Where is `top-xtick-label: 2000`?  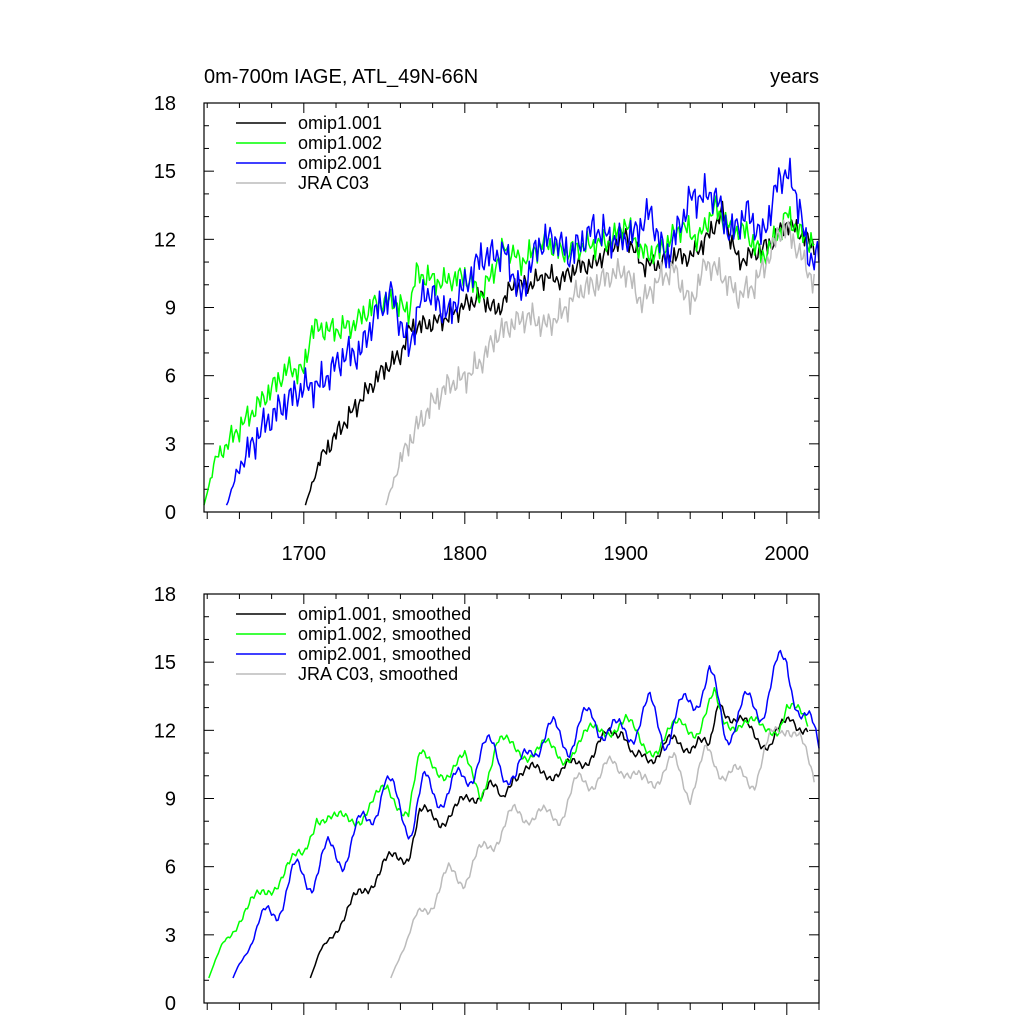 top-xtick-label: 2000 is located at coordinates (787, 554).